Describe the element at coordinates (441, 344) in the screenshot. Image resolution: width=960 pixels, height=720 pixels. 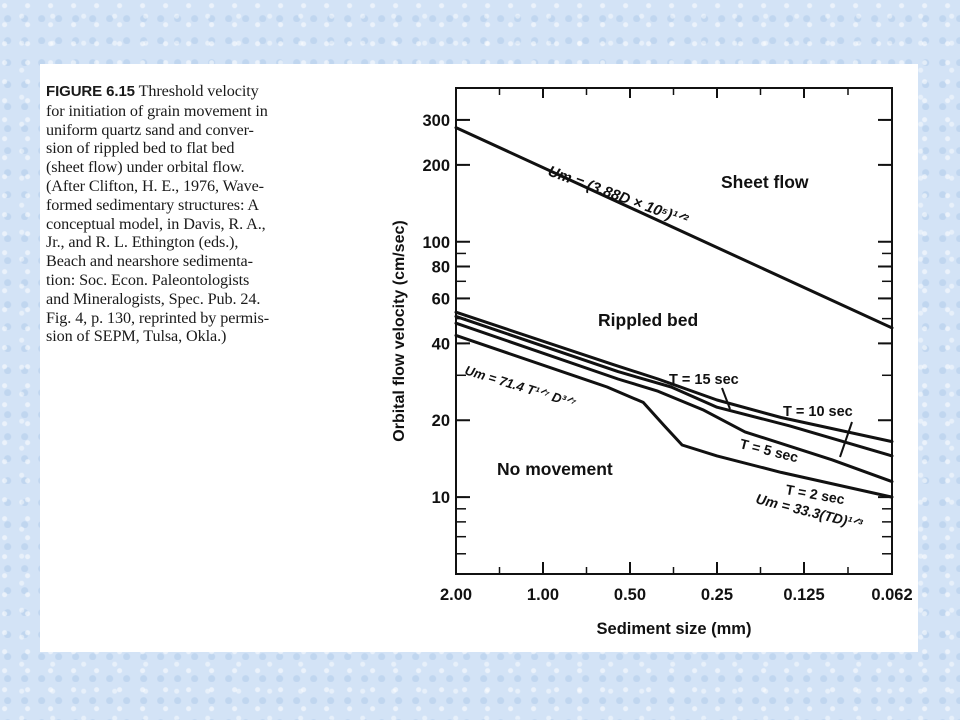
I see `y-tick-label: 40` at that location.